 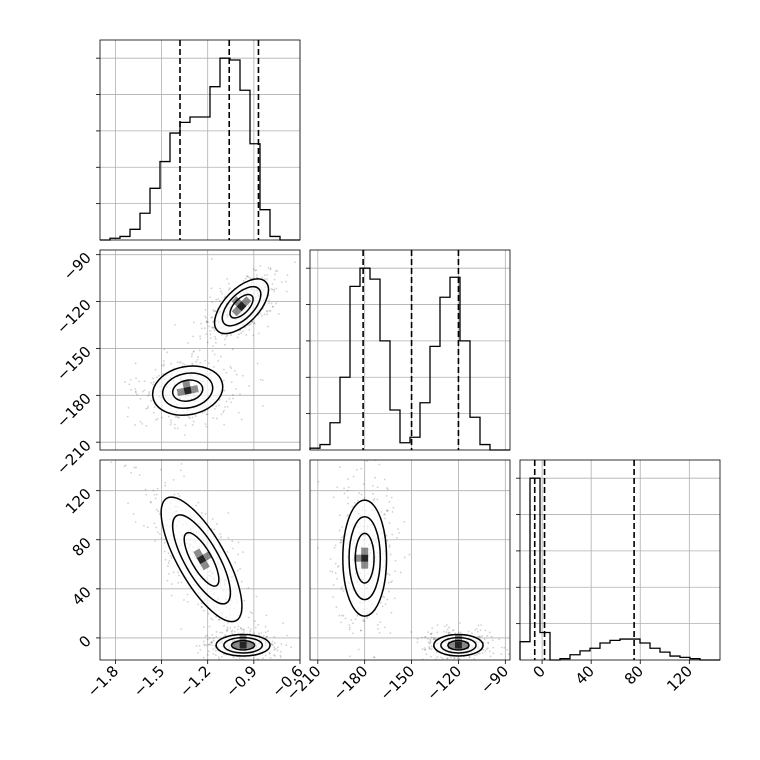 I want to click on x-tick-label: 120, so click(x=679, y=678).